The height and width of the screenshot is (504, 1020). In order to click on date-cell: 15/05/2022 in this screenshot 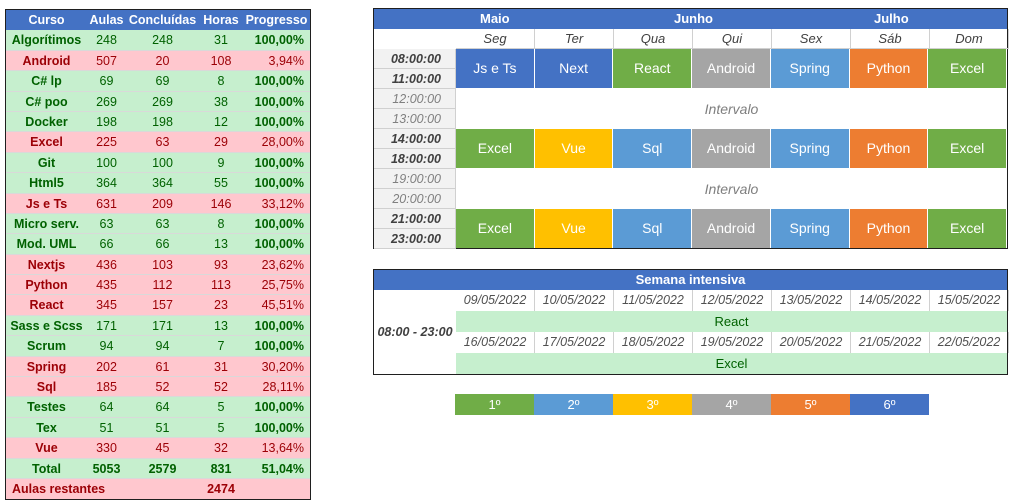, I will do `click(969, 300)`.